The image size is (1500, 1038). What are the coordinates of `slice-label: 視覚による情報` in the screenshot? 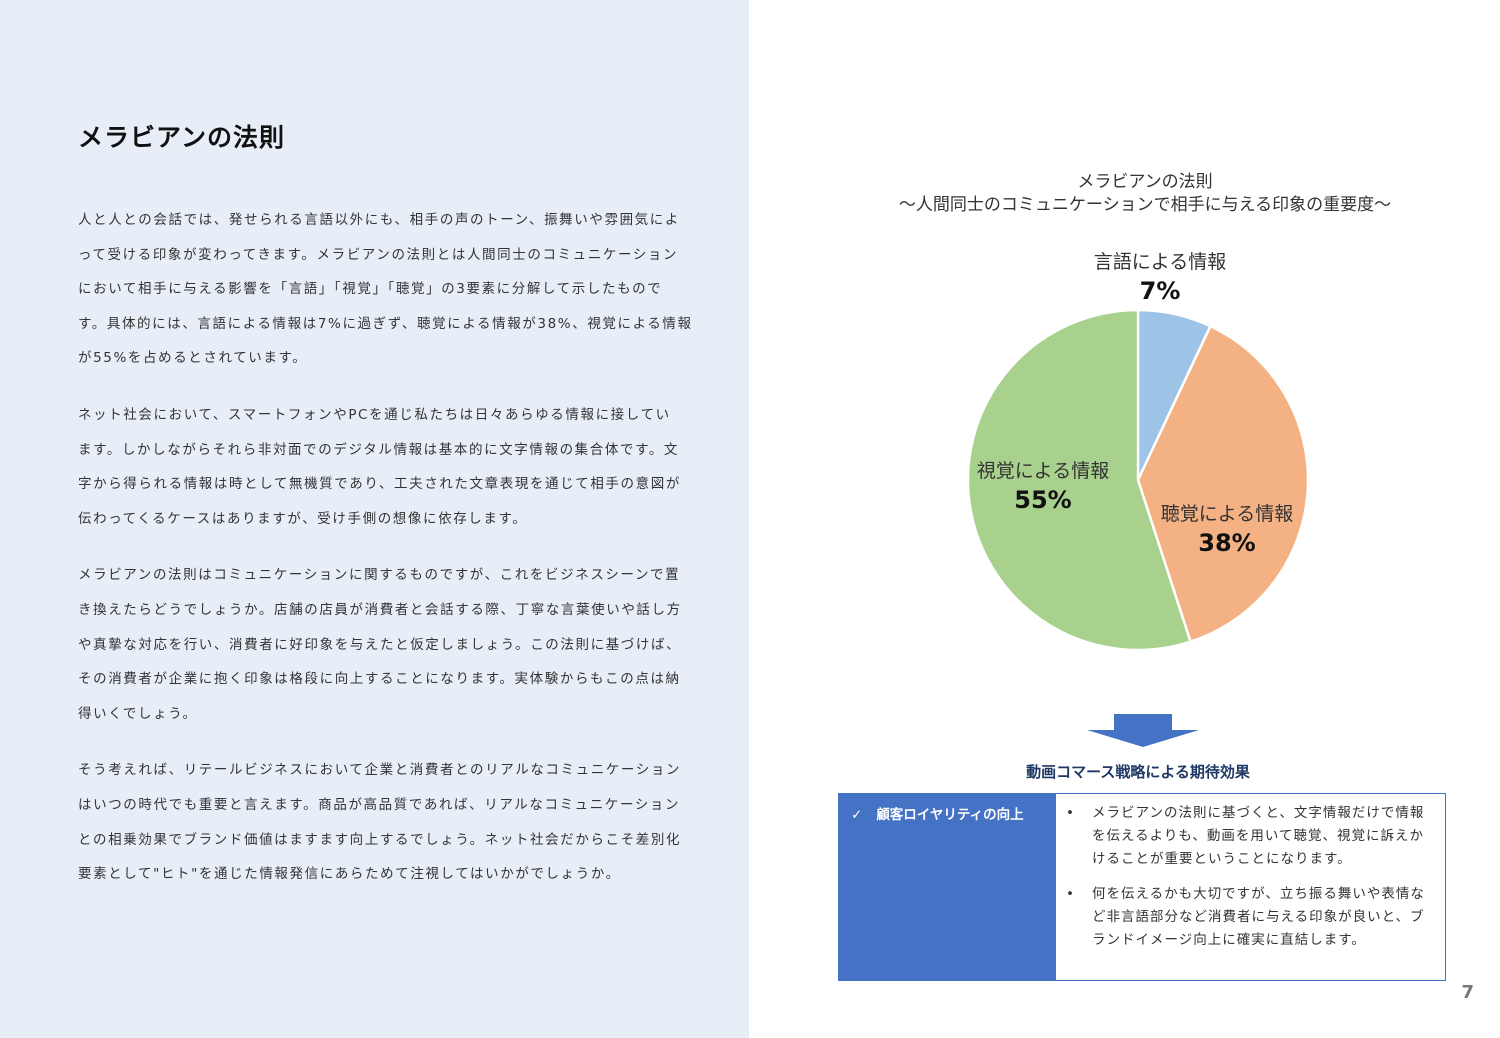 It's located at (1043, 471).